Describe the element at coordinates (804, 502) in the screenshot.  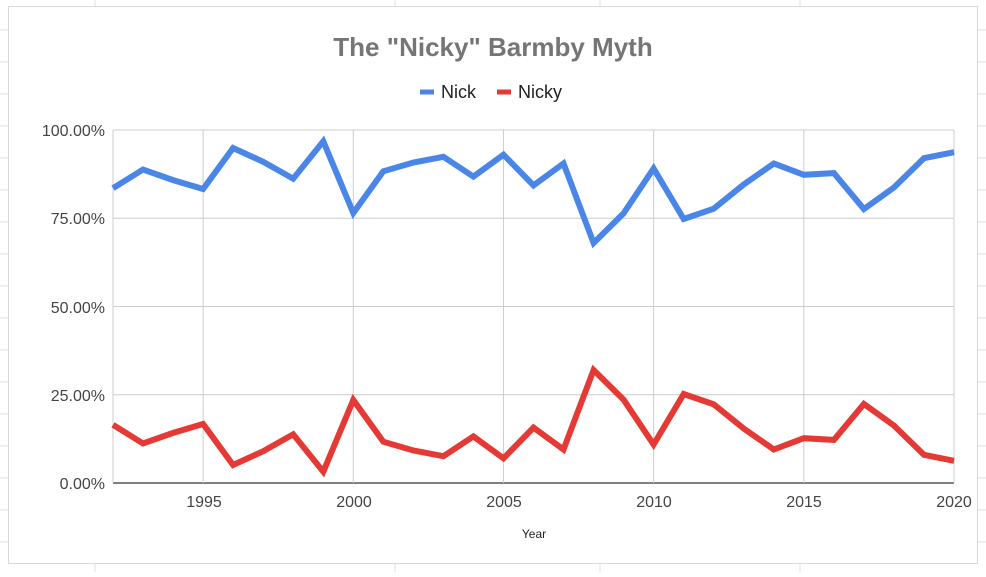
I see `x-tick-label: 2015` at that location.